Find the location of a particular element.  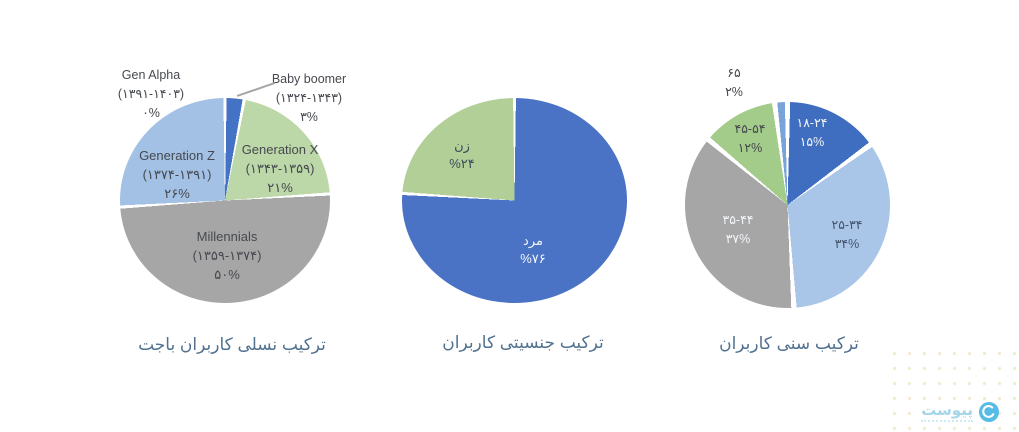

slice-percent: ۲۶% is located at coordinates (177, 193).